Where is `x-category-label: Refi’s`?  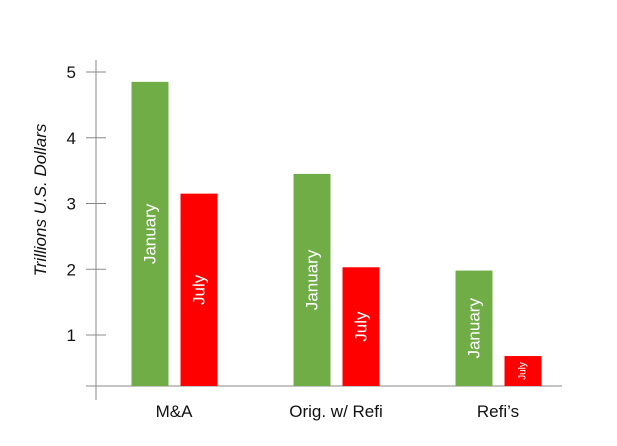 x-category-label: Refi’s is located at coordinates (498, 411).